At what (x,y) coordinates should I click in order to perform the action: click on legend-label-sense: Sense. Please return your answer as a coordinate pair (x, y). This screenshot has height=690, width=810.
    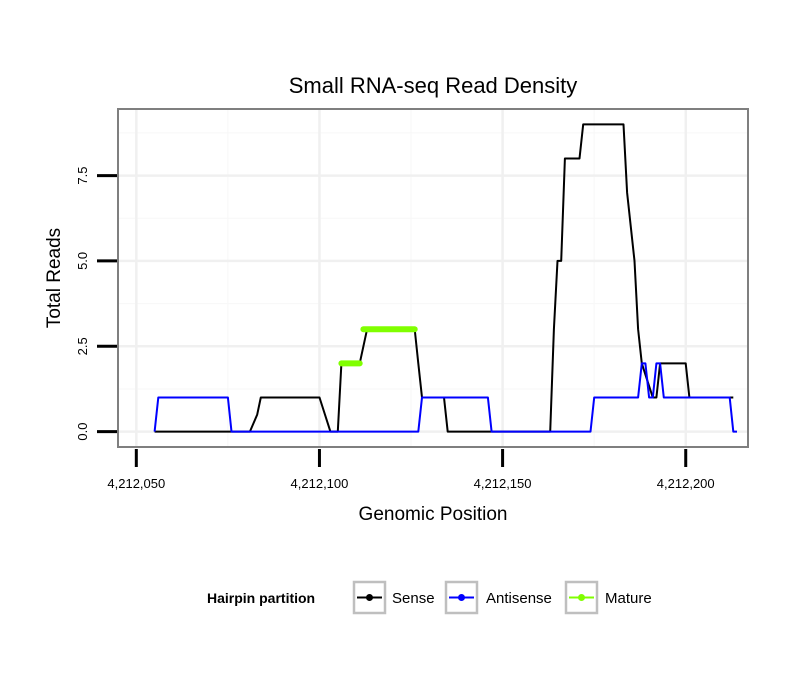
    Looking at the image, I should click on (413, 598).